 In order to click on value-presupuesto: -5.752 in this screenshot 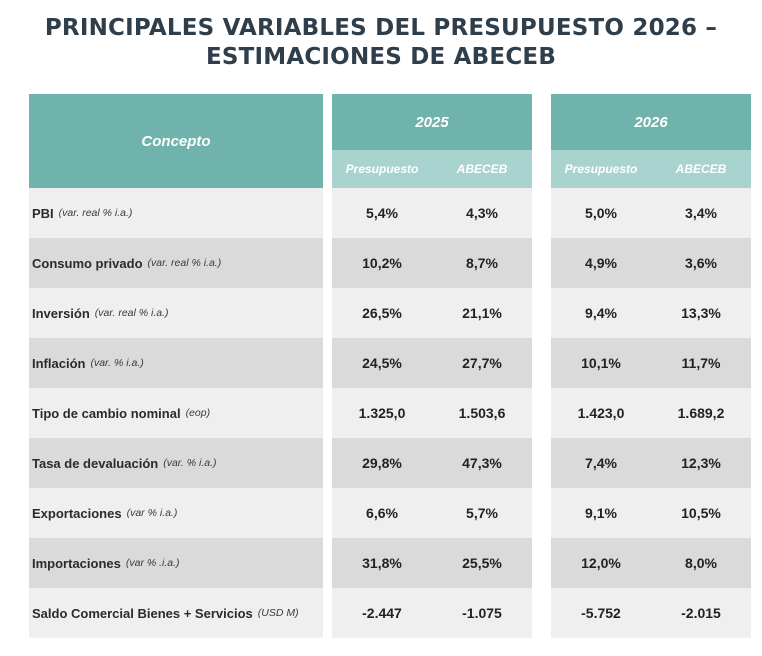, I will do `click(601, 613)`.